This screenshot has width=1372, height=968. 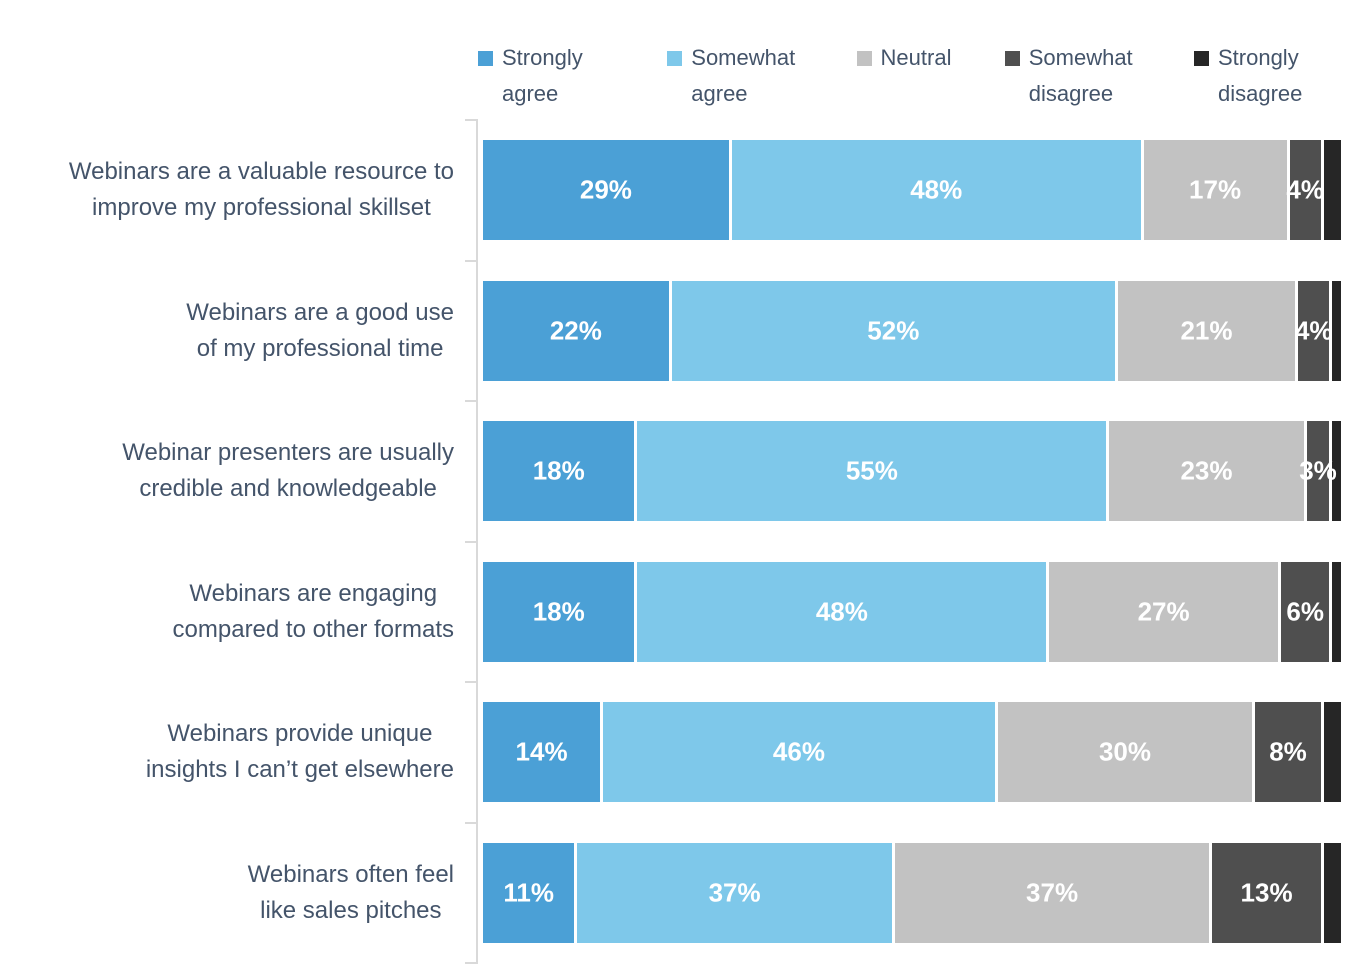 I want to click on bar-row: 18% 48% 27% 6%, so click(x=912, y=612).